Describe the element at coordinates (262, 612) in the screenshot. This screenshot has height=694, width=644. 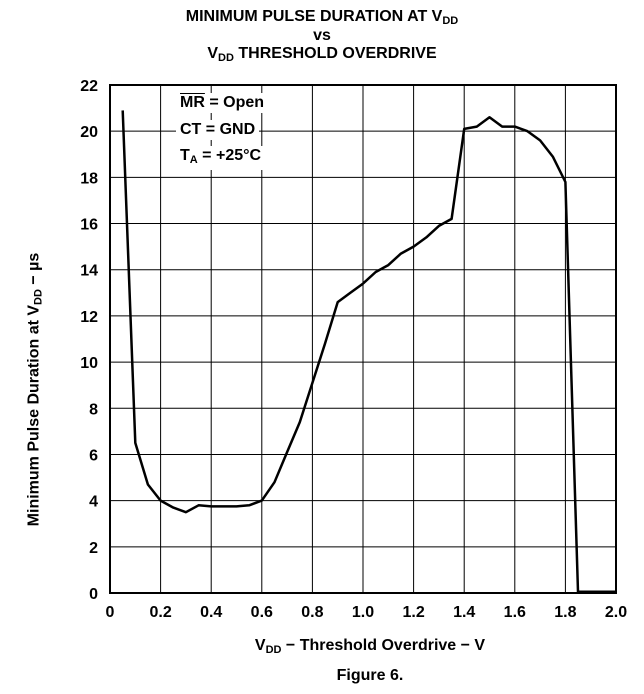
I see `x-tick-label: 0.6` at that location.